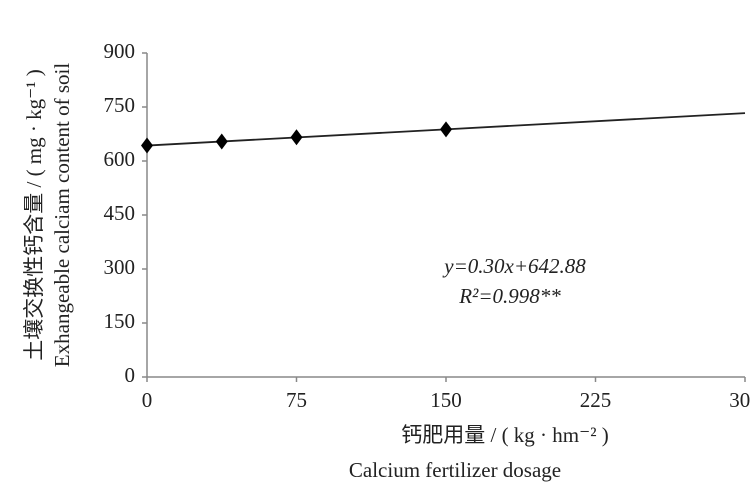 Image resolution: width=750 pixels, height=500 pixels. Describe the element at coordinates (62, 215) in the screenshot. I see `y-axis-label-en: Exhangeable calciam content of soil` at that location.